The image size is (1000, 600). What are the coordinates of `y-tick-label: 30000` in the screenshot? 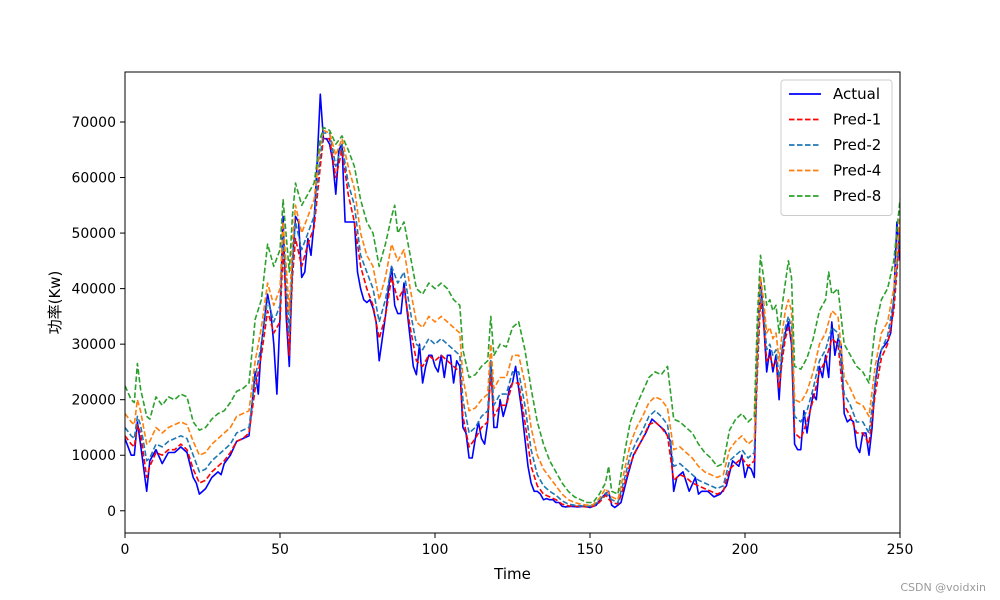 It's located at (93, 345).